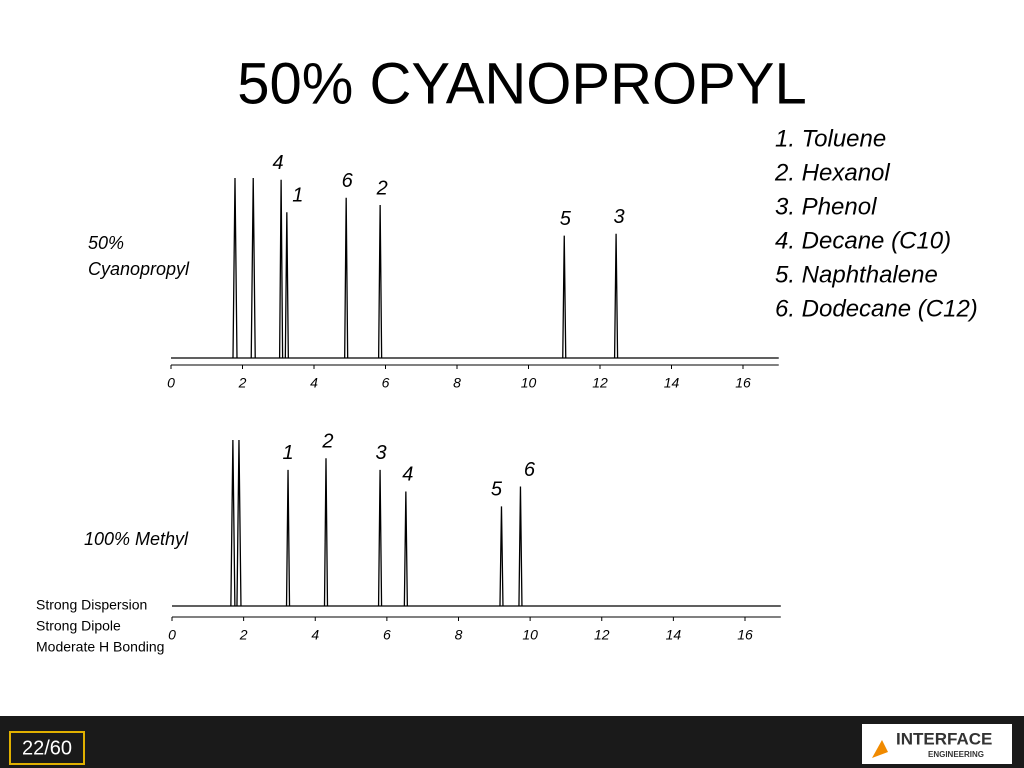  I want to click on trace-label: Cyanopropyl, so click(139, 269).